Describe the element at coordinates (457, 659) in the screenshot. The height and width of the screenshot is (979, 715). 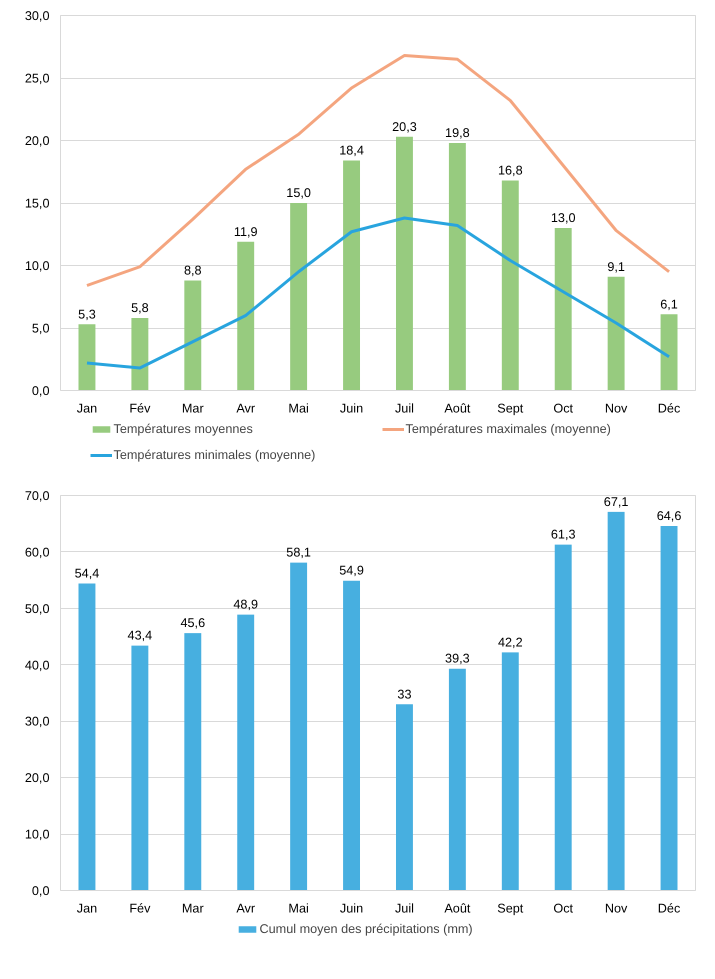
I see `data-label: 39,3` at that location.